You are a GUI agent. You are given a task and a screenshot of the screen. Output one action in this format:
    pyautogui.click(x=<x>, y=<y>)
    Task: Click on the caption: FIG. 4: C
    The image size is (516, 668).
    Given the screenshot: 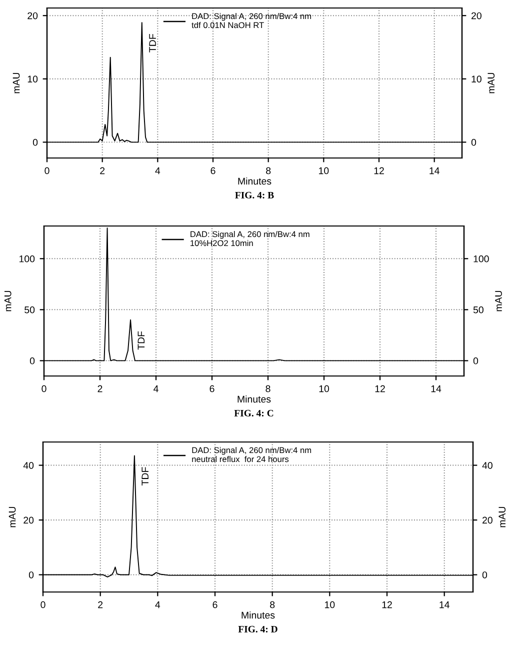 What is the action you would take?
    pyautogui.click(x=254, y=413)
    